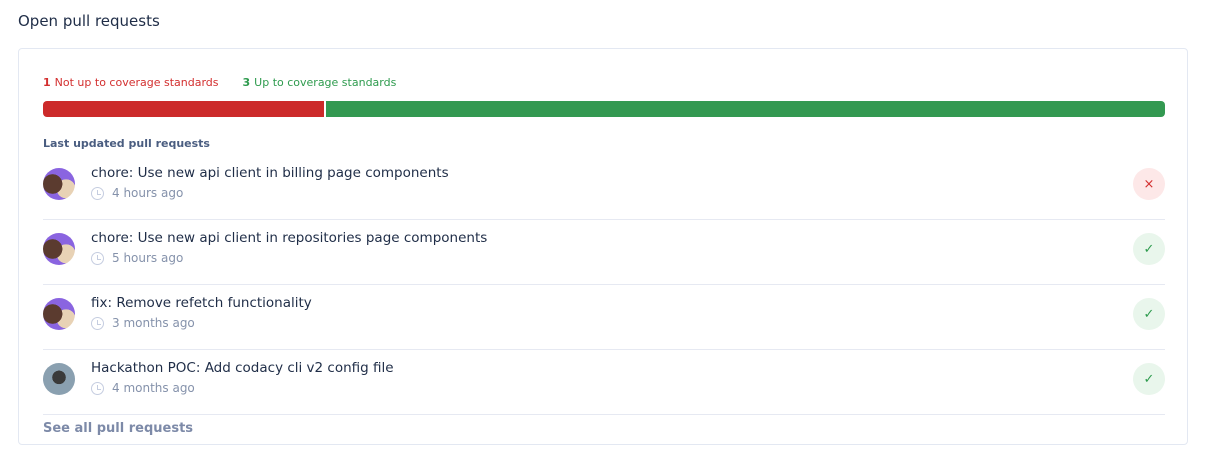 The image size is (1212, 457). I want to click on not-up-to-standards-legend: 1 Not up to coverage standards, so click(131, 82).